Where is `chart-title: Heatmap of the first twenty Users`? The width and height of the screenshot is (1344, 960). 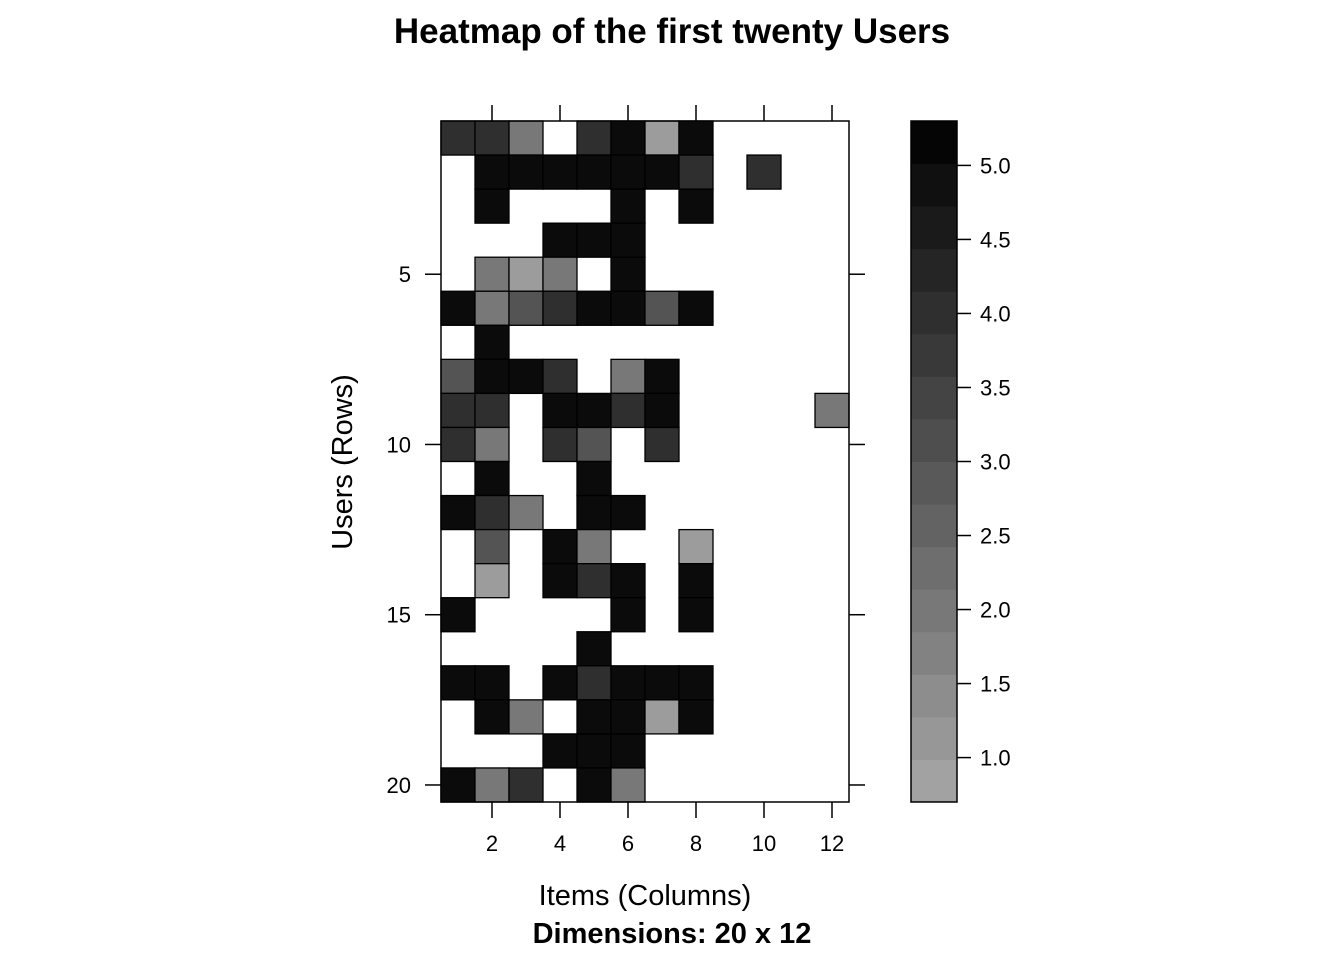 chart-title: Heatmap of the first twenty Users is located at coordinates (672, 31).